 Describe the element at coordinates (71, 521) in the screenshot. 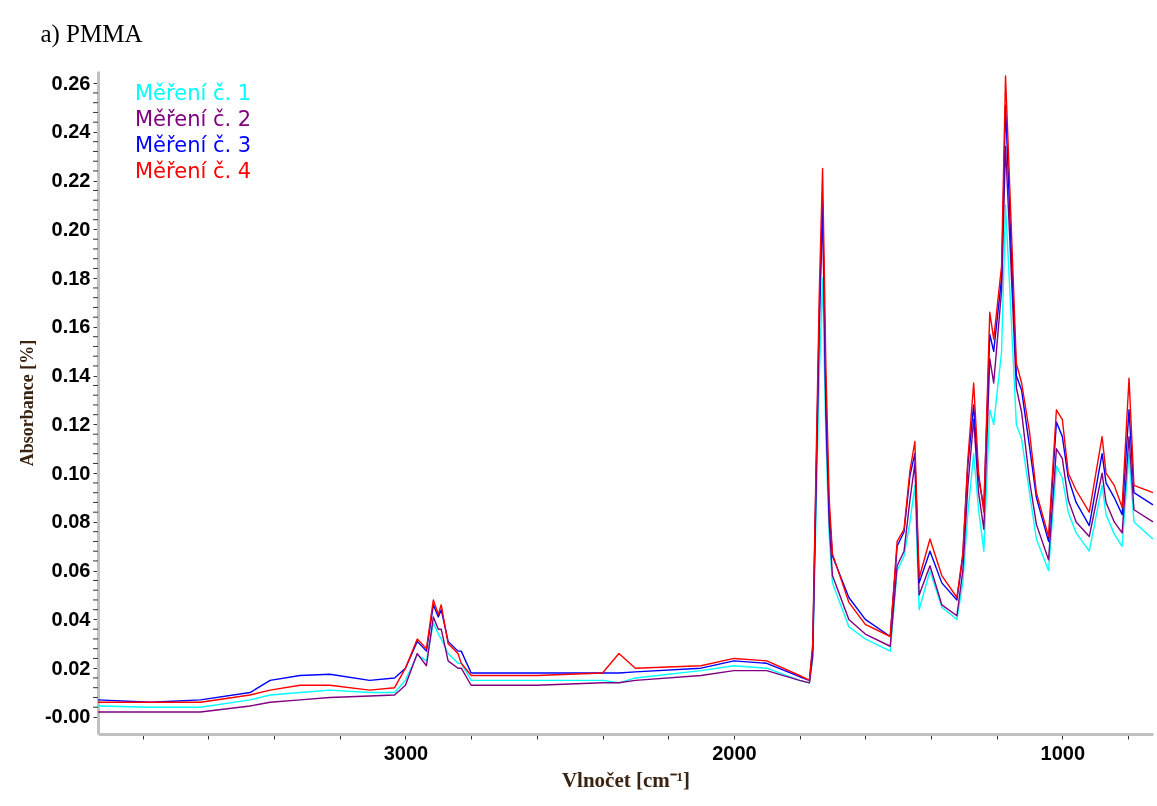

I see `y-tick-label: 0.08` at that location.